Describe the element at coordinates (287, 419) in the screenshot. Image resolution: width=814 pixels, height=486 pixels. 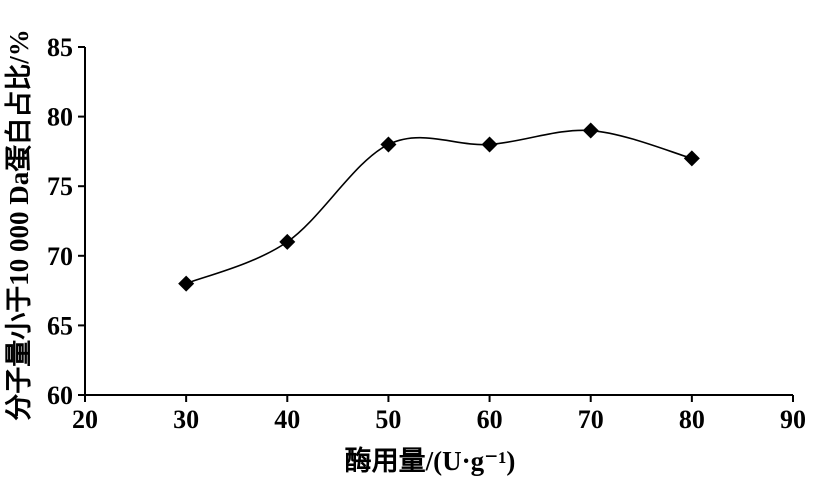
I see `x-tick-label: 40` at that location.